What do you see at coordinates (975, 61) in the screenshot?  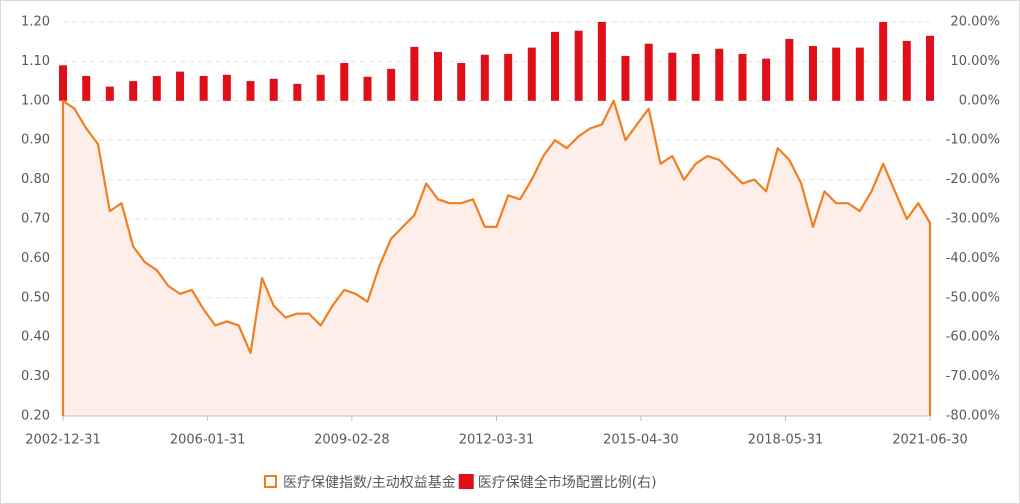 I see `y2-tick-label: 10.00%` at bounding box center [975, 61].